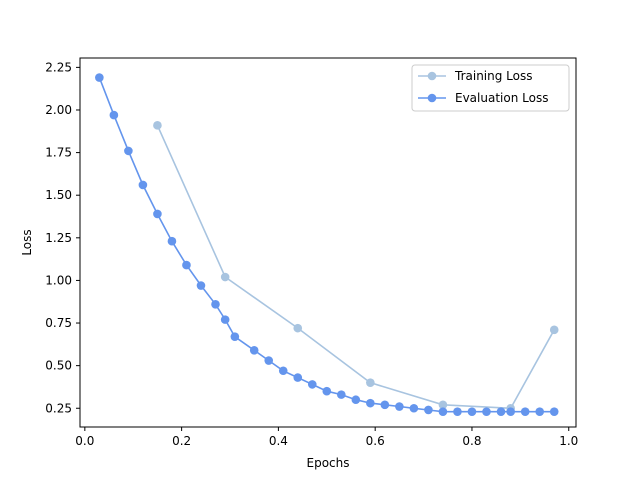  Describe the element at coordinates (493, 76) in the screenshot. I see `legend-label-training-loss: Training Loss` at that location.